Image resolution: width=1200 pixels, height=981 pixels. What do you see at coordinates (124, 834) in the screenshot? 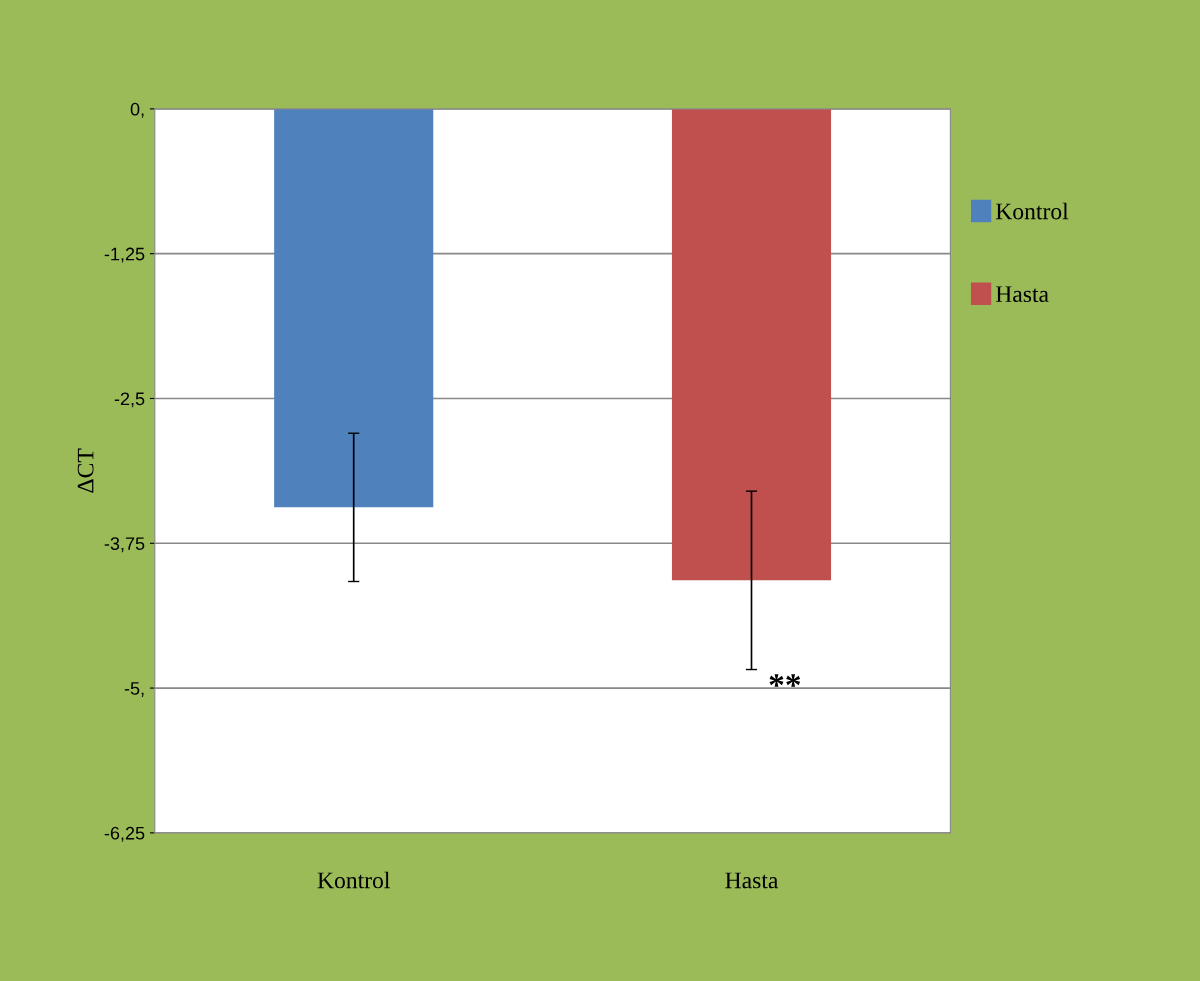
I see `y-tick-label: -6,25` at bounding box center [124, 834].